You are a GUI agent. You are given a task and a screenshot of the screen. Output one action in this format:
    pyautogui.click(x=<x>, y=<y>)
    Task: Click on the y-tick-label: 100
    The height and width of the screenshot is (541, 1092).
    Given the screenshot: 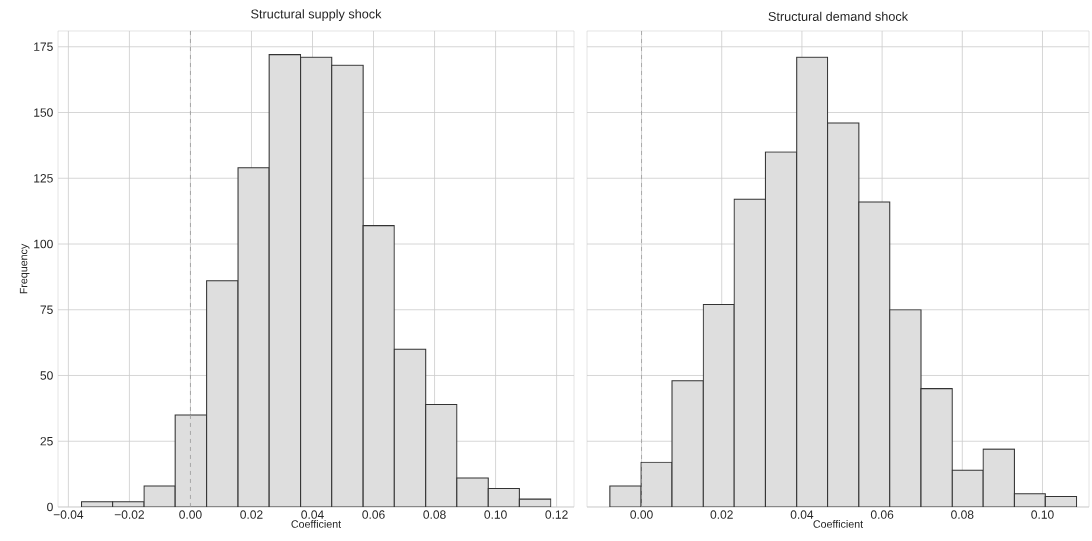 What is the action you would take?
    pyautogui.click(x=43, y=244)
    